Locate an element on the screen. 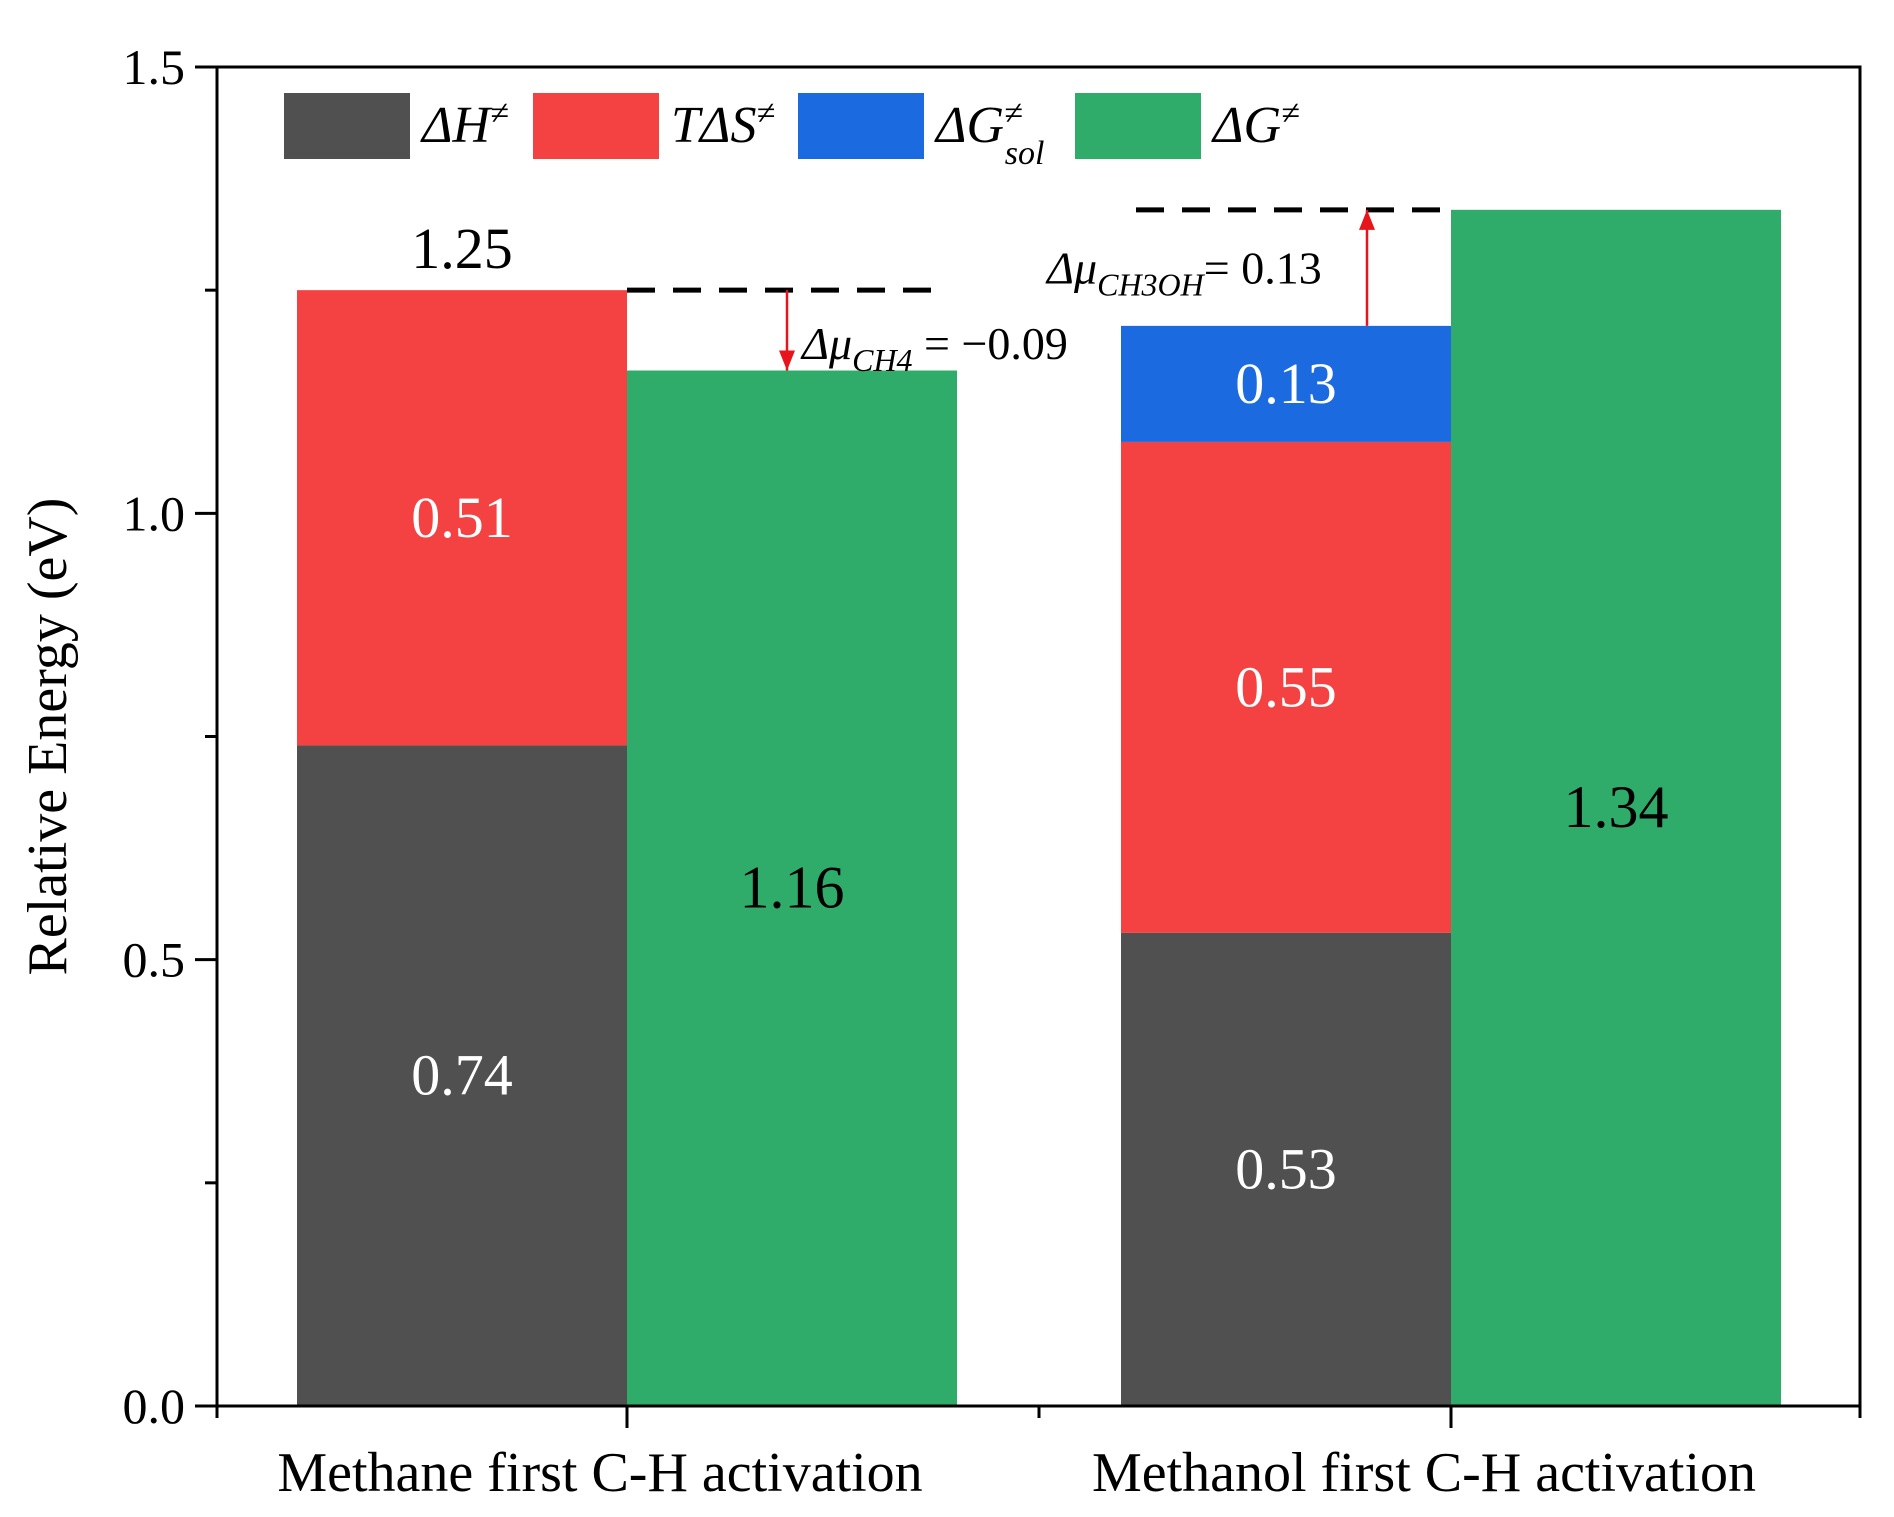 This screenshot has width=1894, height=1517. legend-swatch-dG is located at coordinates (1138, 126).